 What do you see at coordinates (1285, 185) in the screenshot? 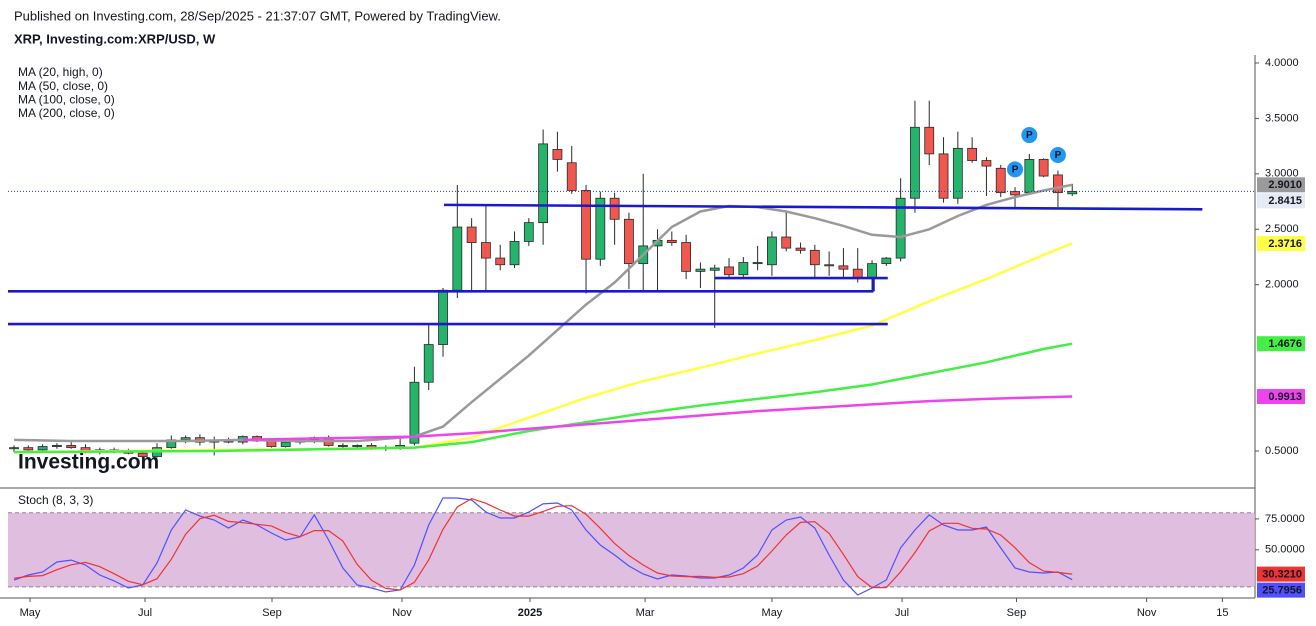
I see `price-label: 2.9010` at bounding box center [1285, 185].